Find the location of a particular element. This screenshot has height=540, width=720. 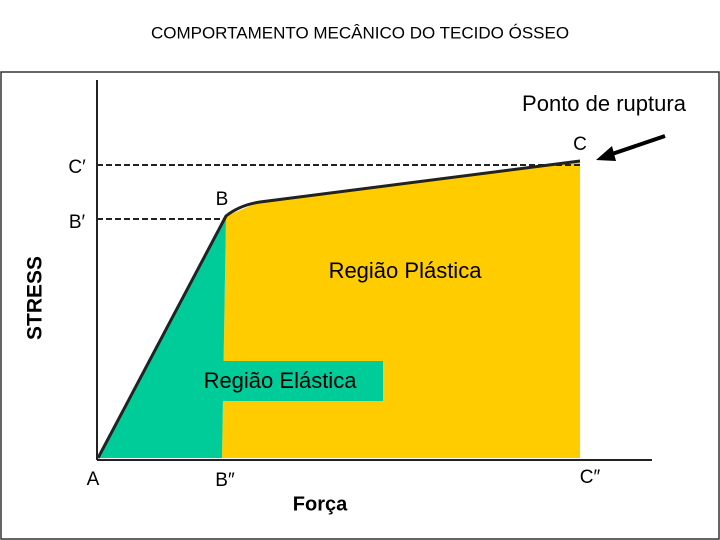

elastic-label-box is located at coordinates (281, 381).